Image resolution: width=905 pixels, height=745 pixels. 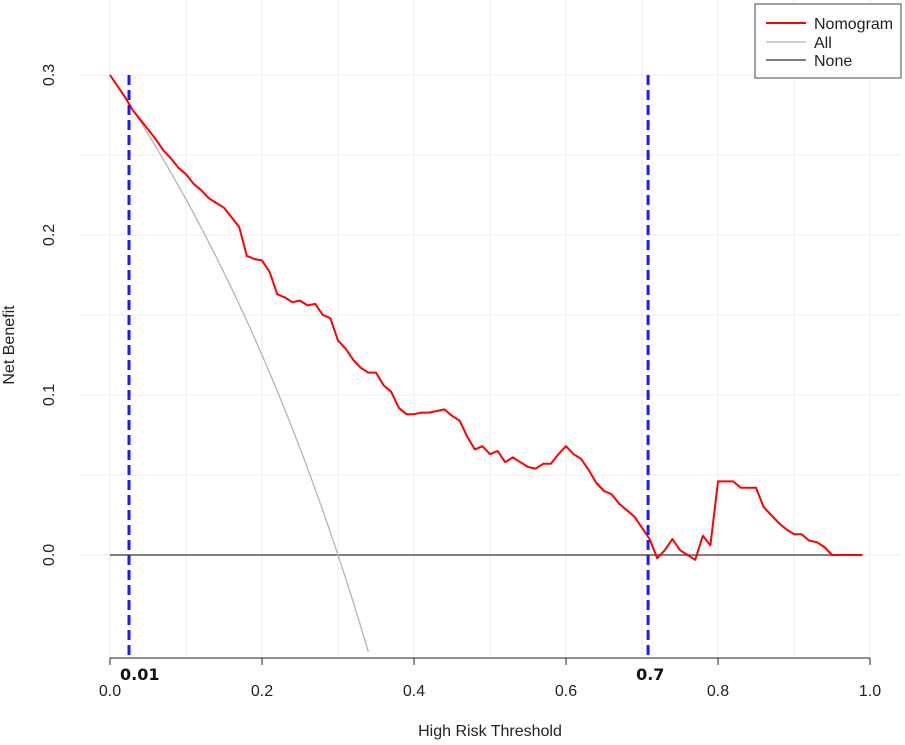 I want to click on y-tick-label: 0.1, so click(x=49, y=395).